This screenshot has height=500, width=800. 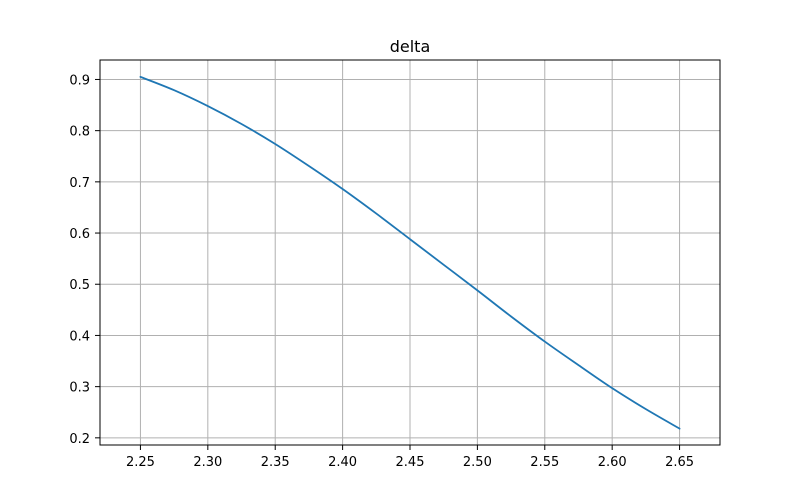 I want to click on x-tick-label: 2.50, so click(x=477, y=462).